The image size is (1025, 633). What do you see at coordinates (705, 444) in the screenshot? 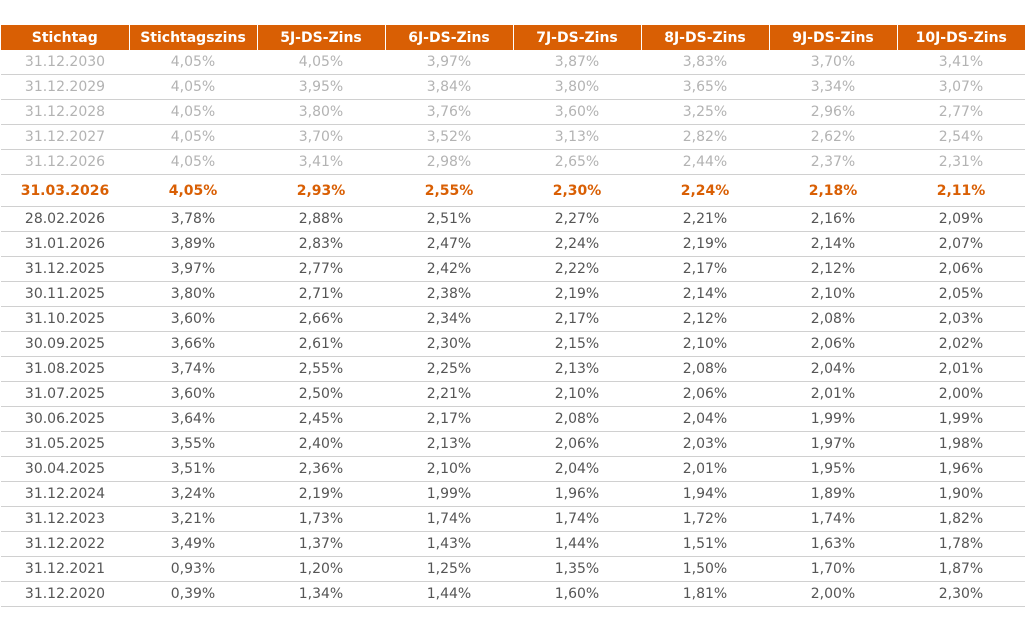
I see `cell-8j-ds-zins: 2,03%` at bounding box center [705, 444].